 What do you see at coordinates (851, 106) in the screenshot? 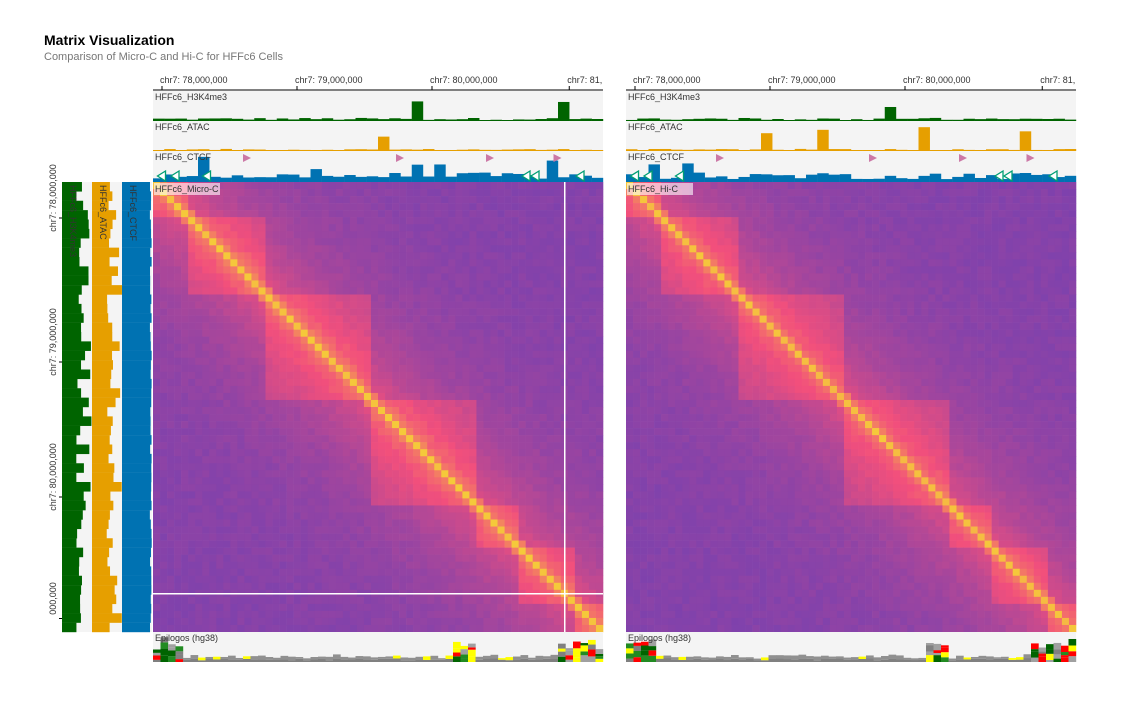
I see `panel-1-h3k4me3-track-background` at bounding box center [851, 106].